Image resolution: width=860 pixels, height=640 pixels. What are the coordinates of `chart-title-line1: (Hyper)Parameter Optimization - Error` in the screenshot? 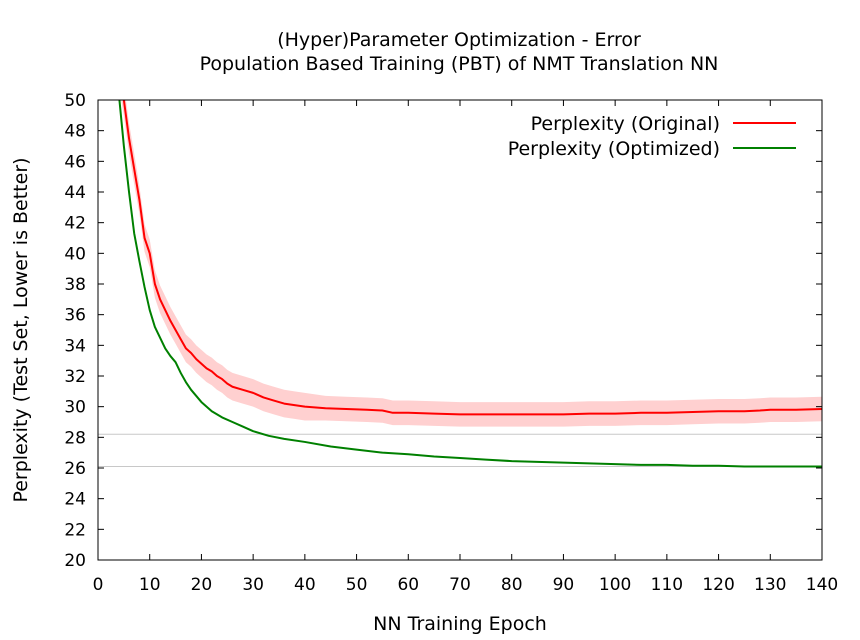 It's located at (459, 40).